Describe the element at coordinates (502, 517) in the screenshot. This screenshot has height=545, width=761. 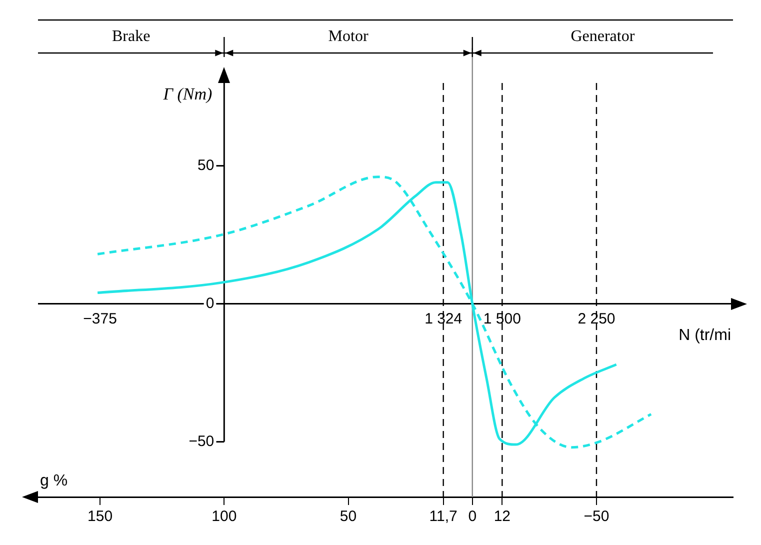
I see `x-tick-label: 12` at that location.